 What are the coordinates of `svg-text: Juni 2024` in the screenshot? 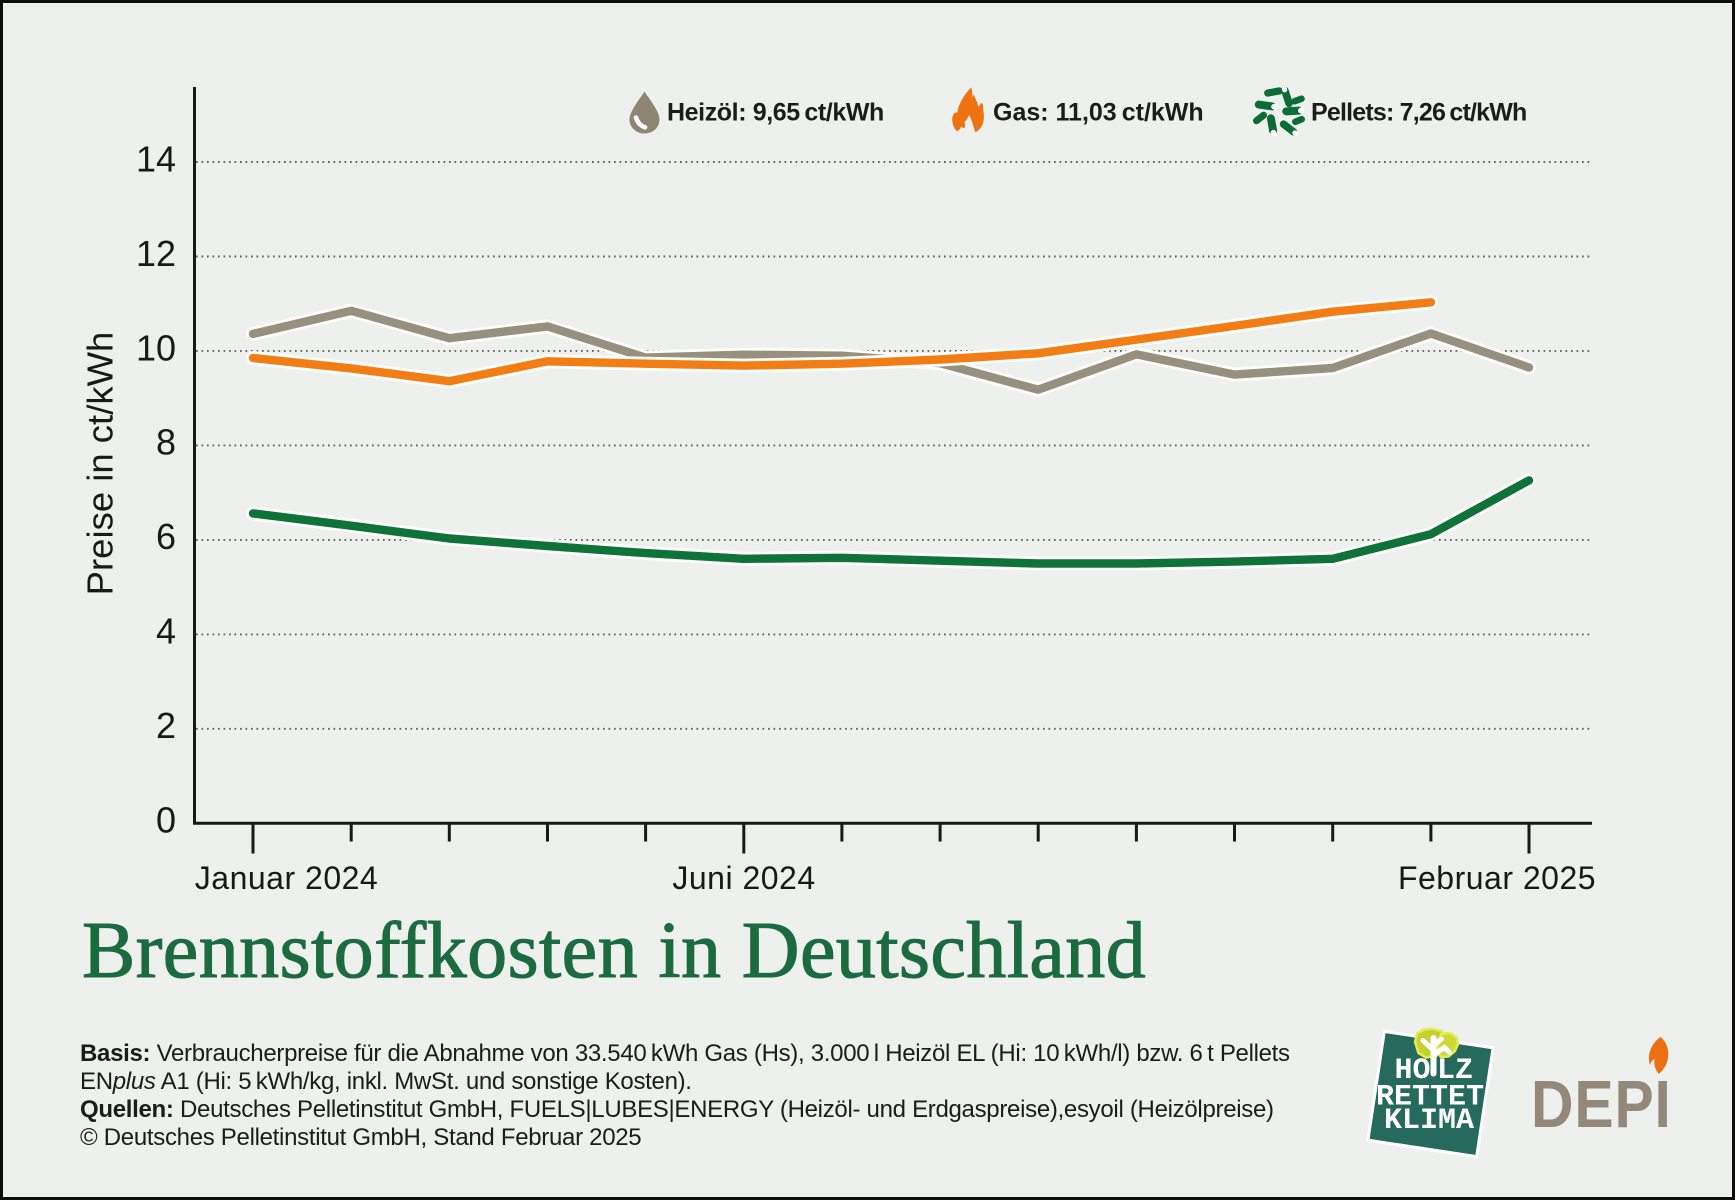 It's located at (743, 878).